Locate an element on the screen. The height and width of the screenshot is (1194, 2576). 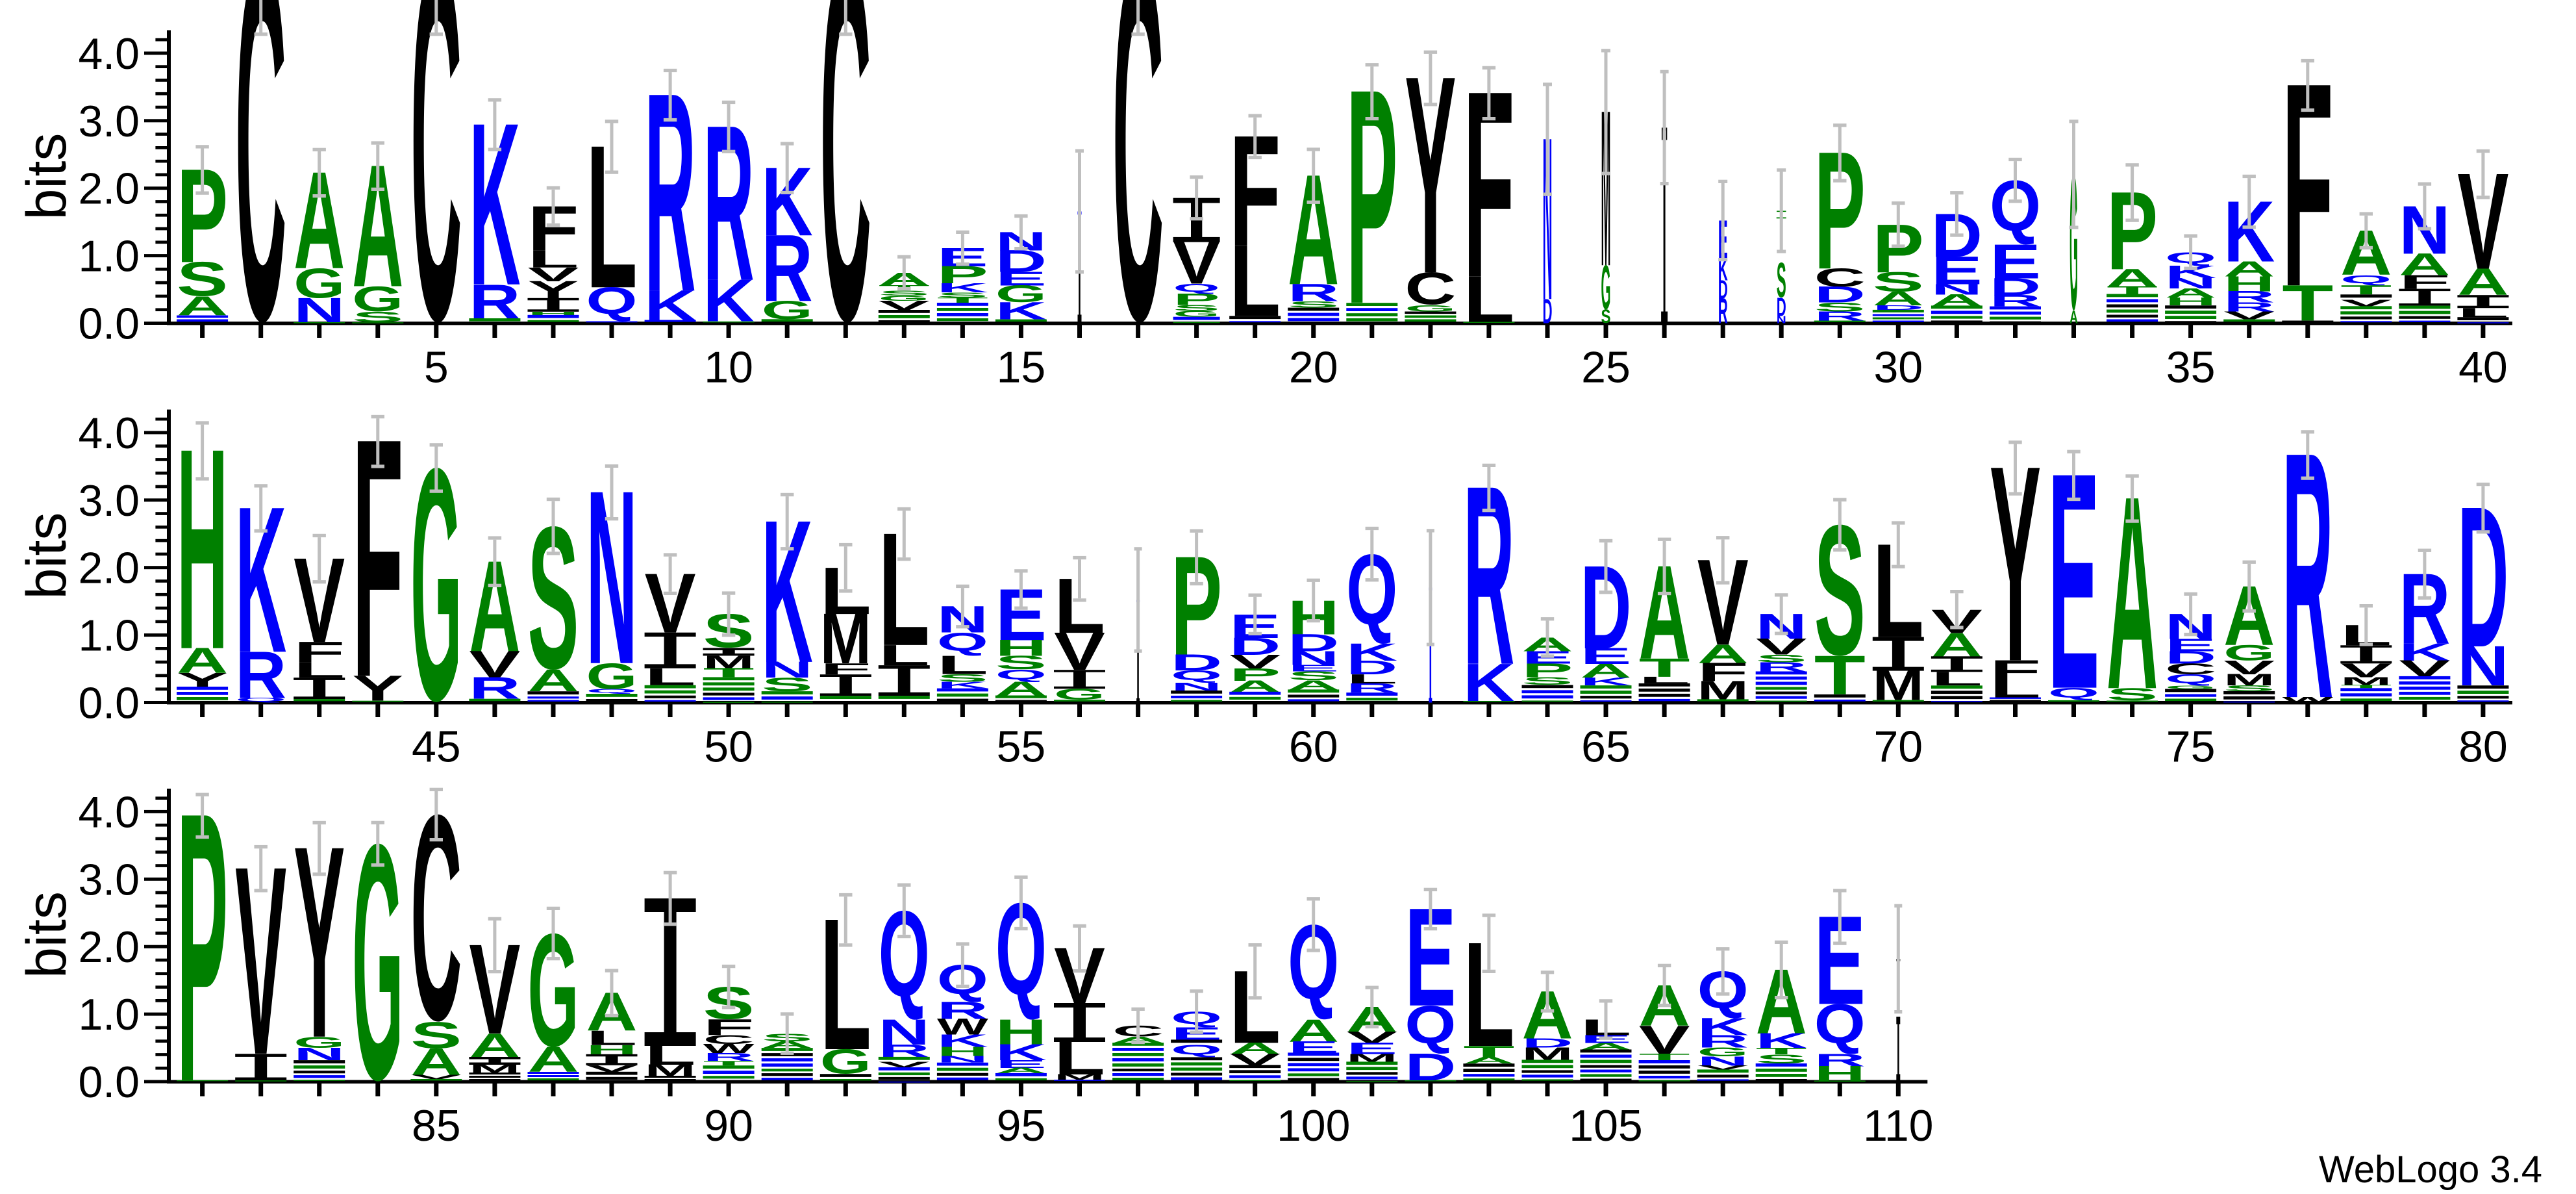
svg-text: bits is located at coordinates (47, 556).